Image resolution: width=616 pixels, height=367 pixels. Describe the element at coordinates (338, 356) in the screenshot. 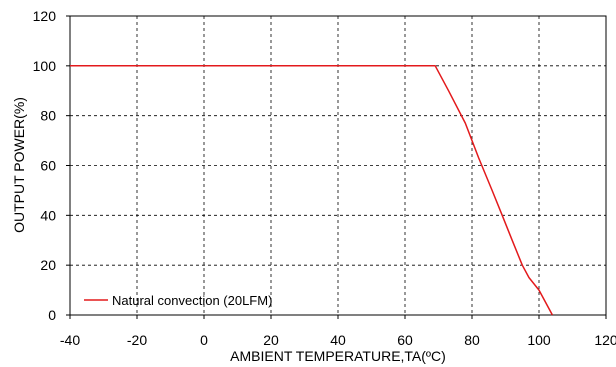

I see `x-axis-label: AMBIENT TEMPERATURE,TA(ºC)` at that location.